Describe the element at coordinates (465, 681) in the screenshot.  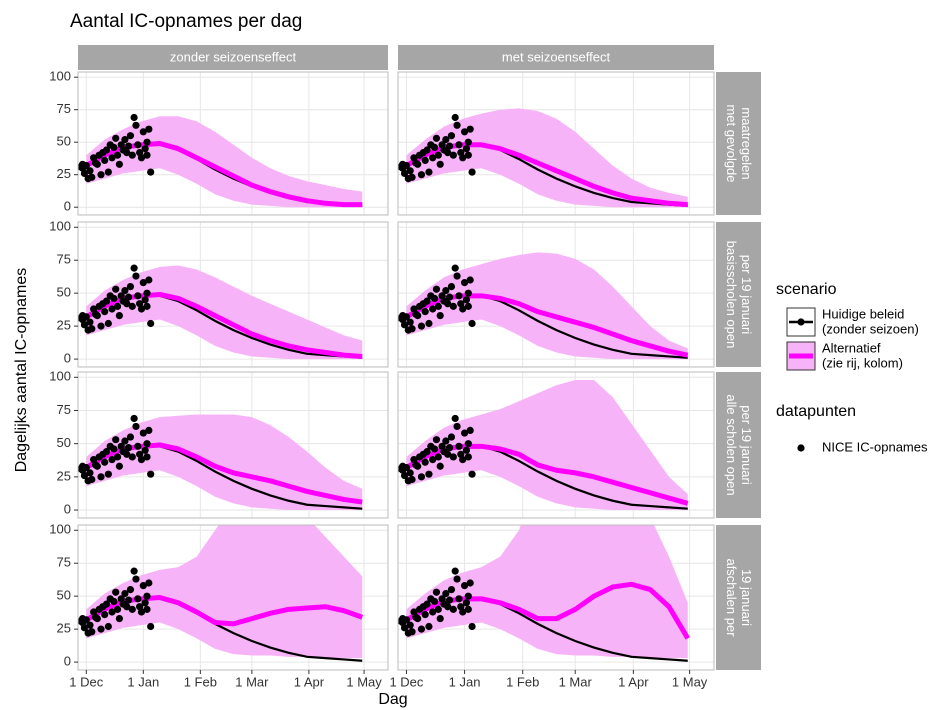
I see `x-tick-label: 1 Jan` at that location.